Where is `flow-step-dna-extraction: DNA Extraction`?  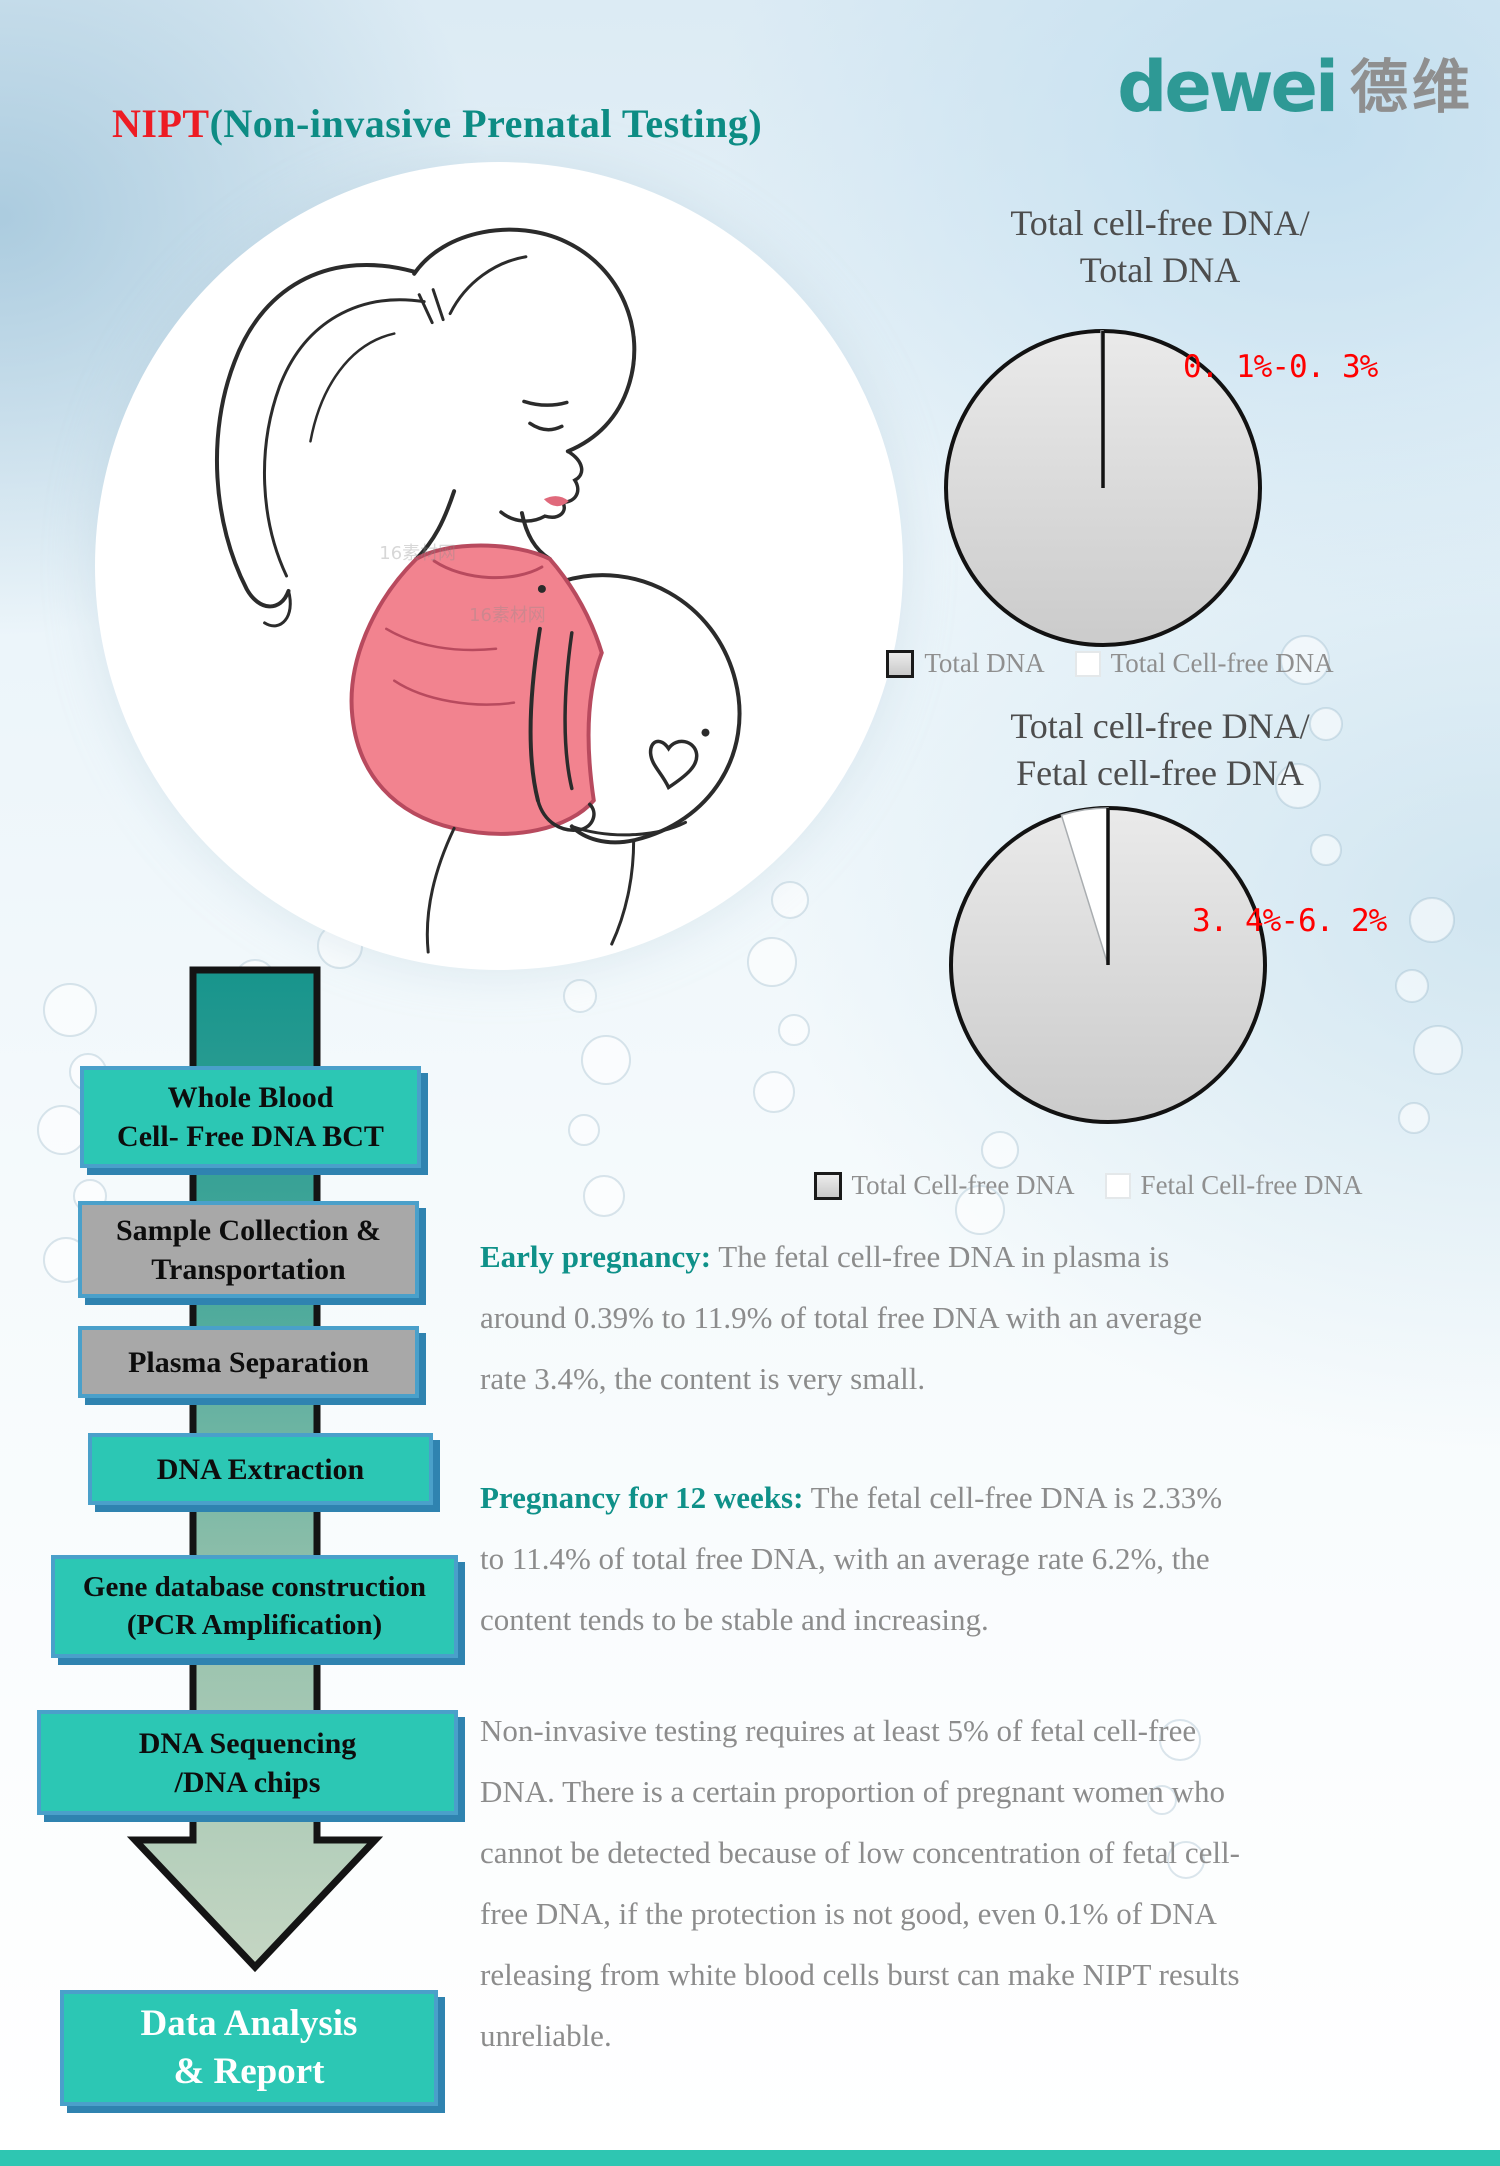
flow-step-dna-extraction: DNA Extraction is located at coordinates (260, 1469).